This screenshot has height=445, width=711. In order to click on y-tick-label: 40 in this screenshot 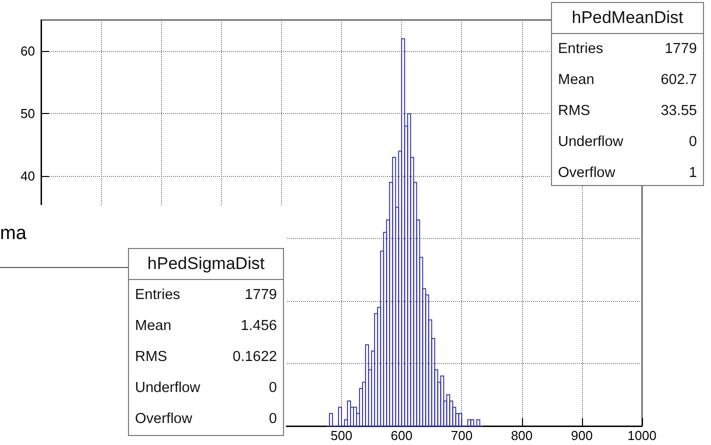, I will do `click(27, 176)`.